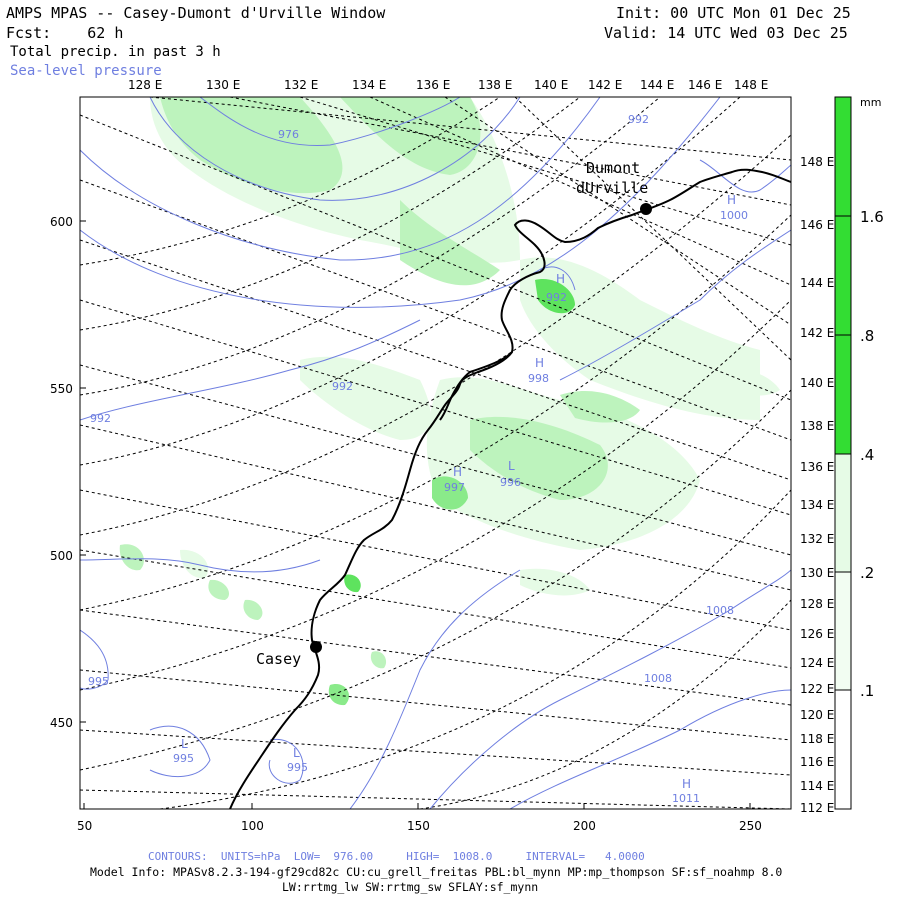 This screenshot has width=900, height=900. I want to click on x-tick-label: 250, so click(750, 826).